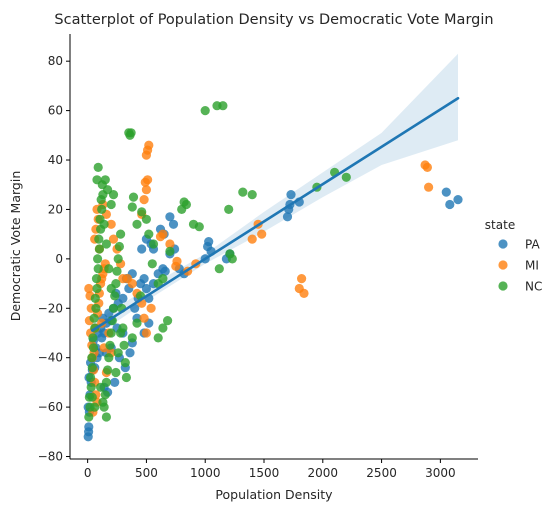 The image size is (557, 512). Describe the element at coordinates (59, 259) in the screenshot. I see `y-tick-label: 0` at that location.